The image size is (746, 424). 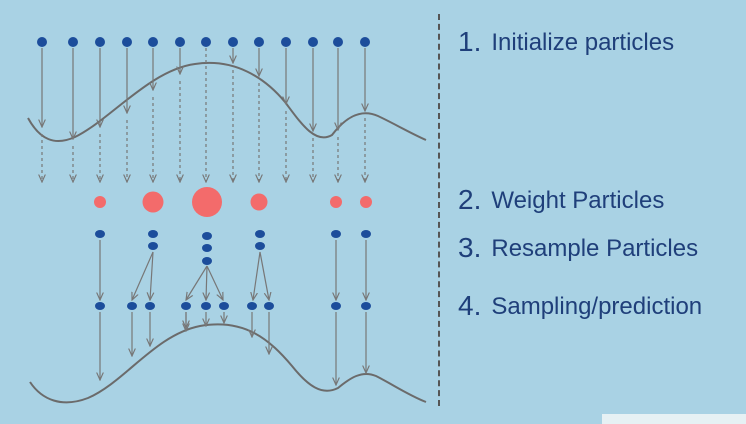 I want to click on step-sampling: 4. Sampling/prediction, so click(x=580, y=306).